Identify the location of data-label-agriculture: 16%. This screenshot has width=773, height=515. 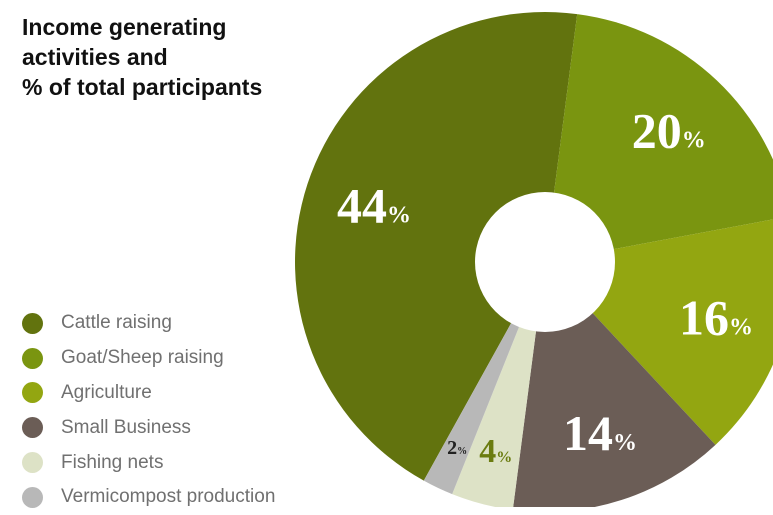
(716, 318).